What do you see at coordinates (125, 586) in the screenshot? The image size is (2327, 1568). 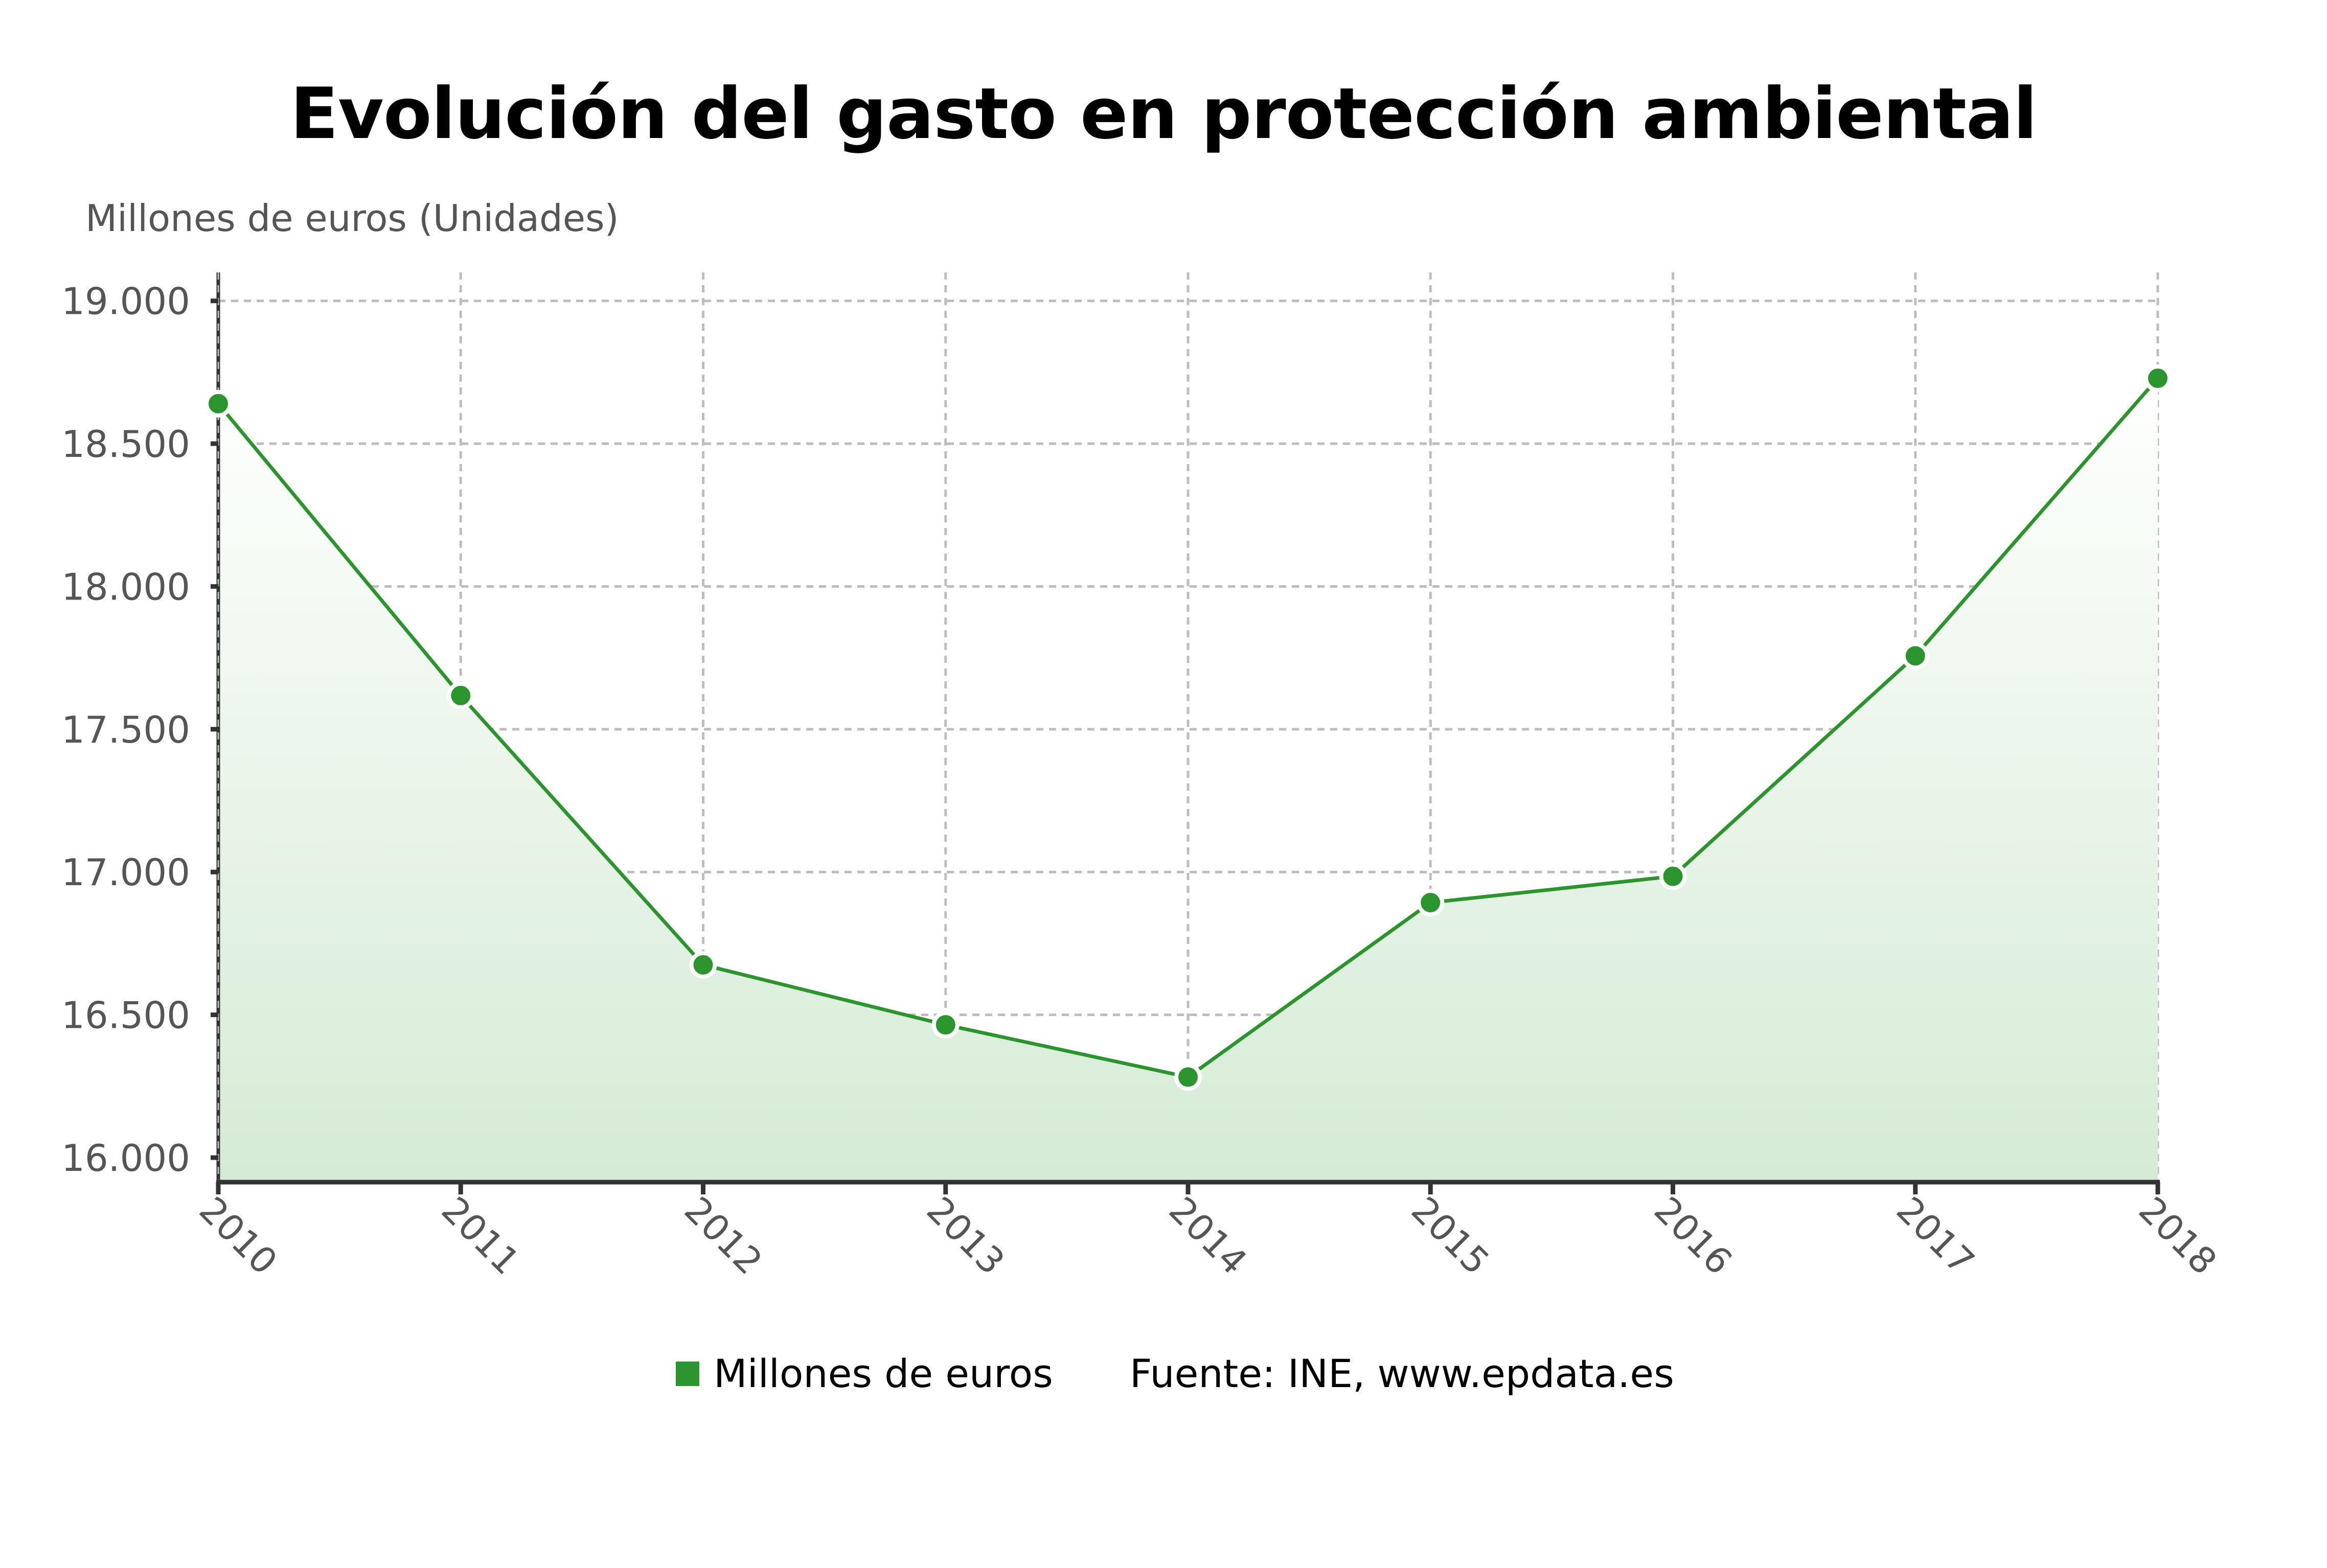 I see `y-tick-label: 18.000` at bounding box center [125, 586].